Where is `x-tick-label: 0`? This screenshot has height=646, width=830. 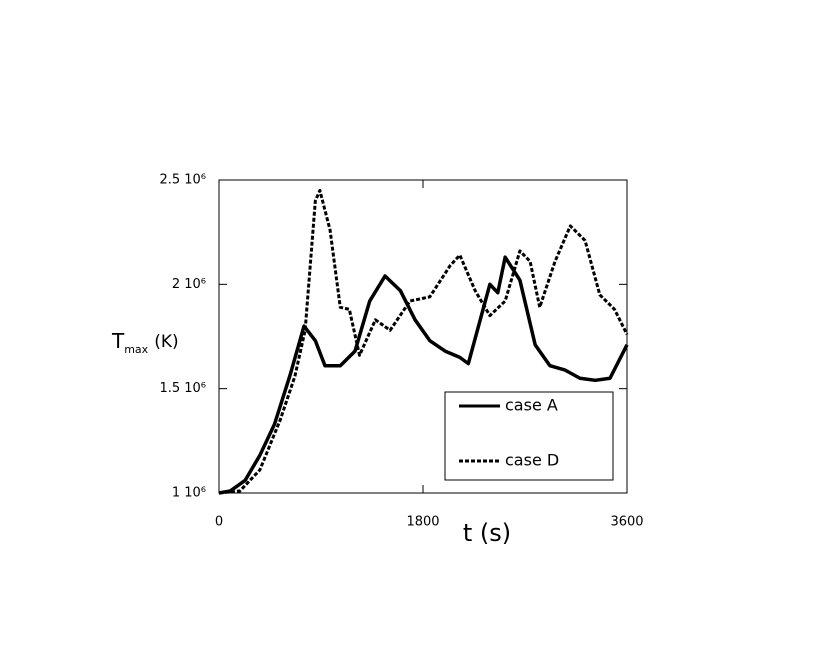
x-tick-label: 0 is located at coordinates (219, 522).